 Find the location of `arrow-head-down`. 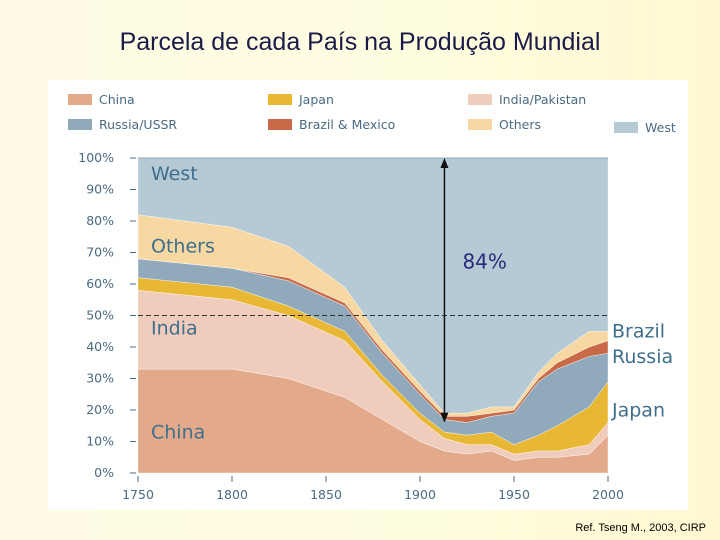

arrow-head-down is located at coordinates (444, 417).